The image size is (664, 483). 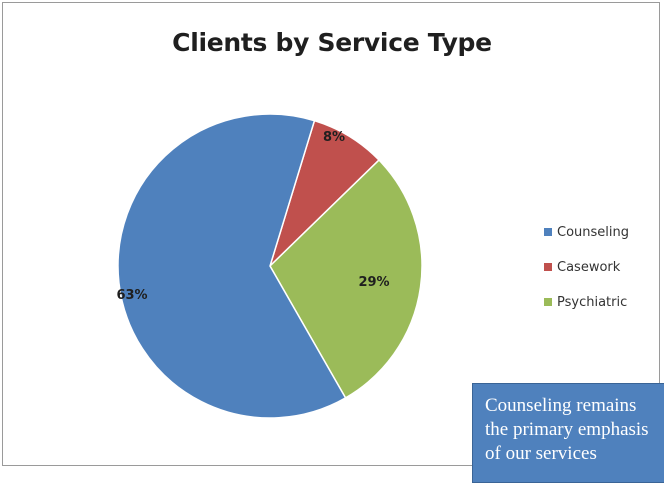 I want to click on legend-label-casework: Casework, so click(x=589, y=267).